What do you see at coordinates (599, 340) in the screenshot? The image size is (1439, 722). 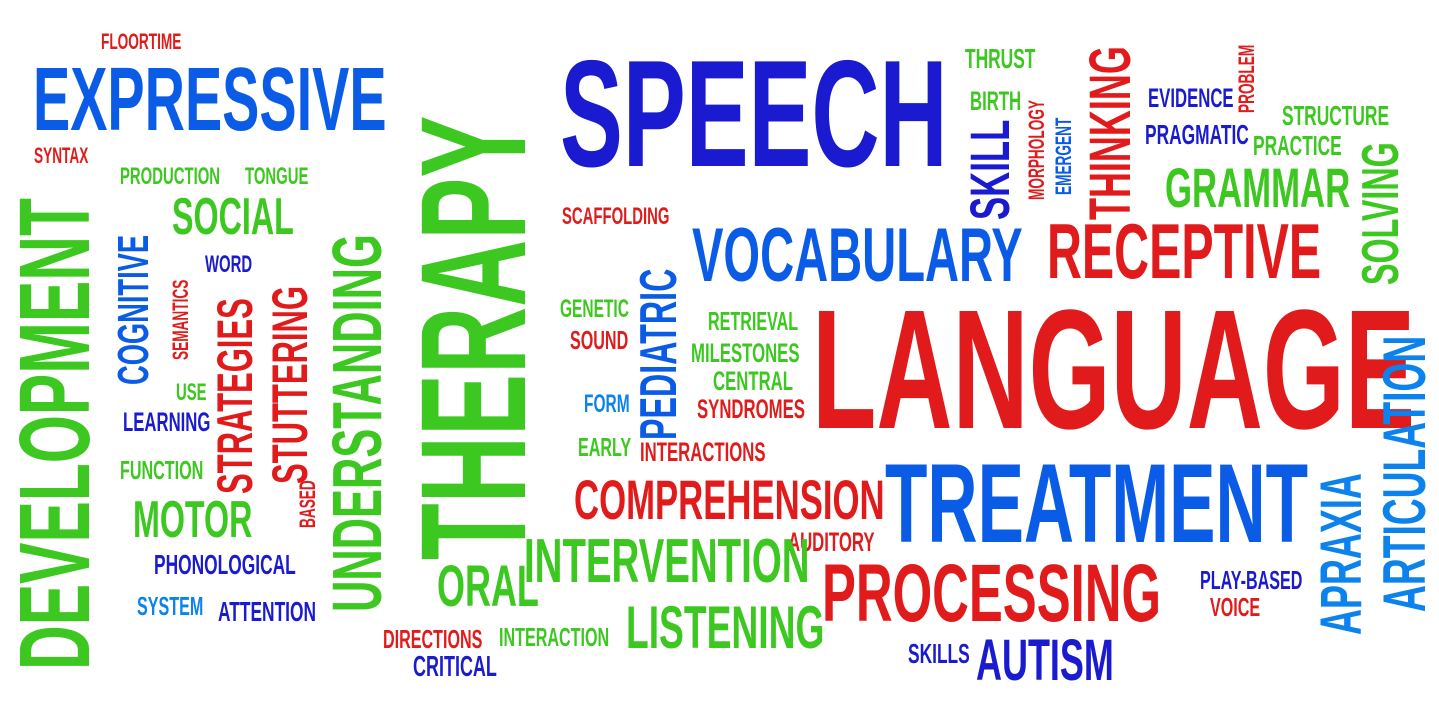 I see `word-sound: SOUND` at bounding box center [599, 340].